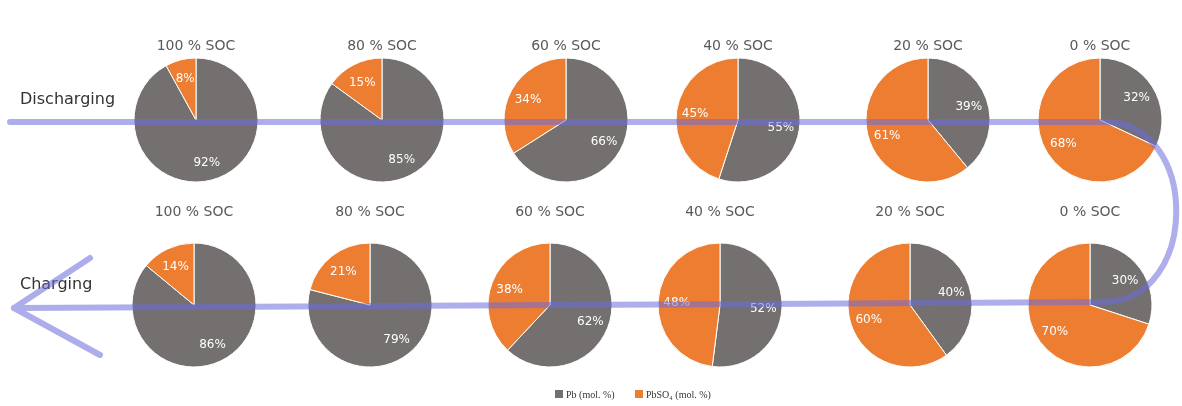 This screenshot has width=1182, height=406. Describe the element at coordinates (1055, 330) in the screenshot. I see `data-label: 70%` at that location.